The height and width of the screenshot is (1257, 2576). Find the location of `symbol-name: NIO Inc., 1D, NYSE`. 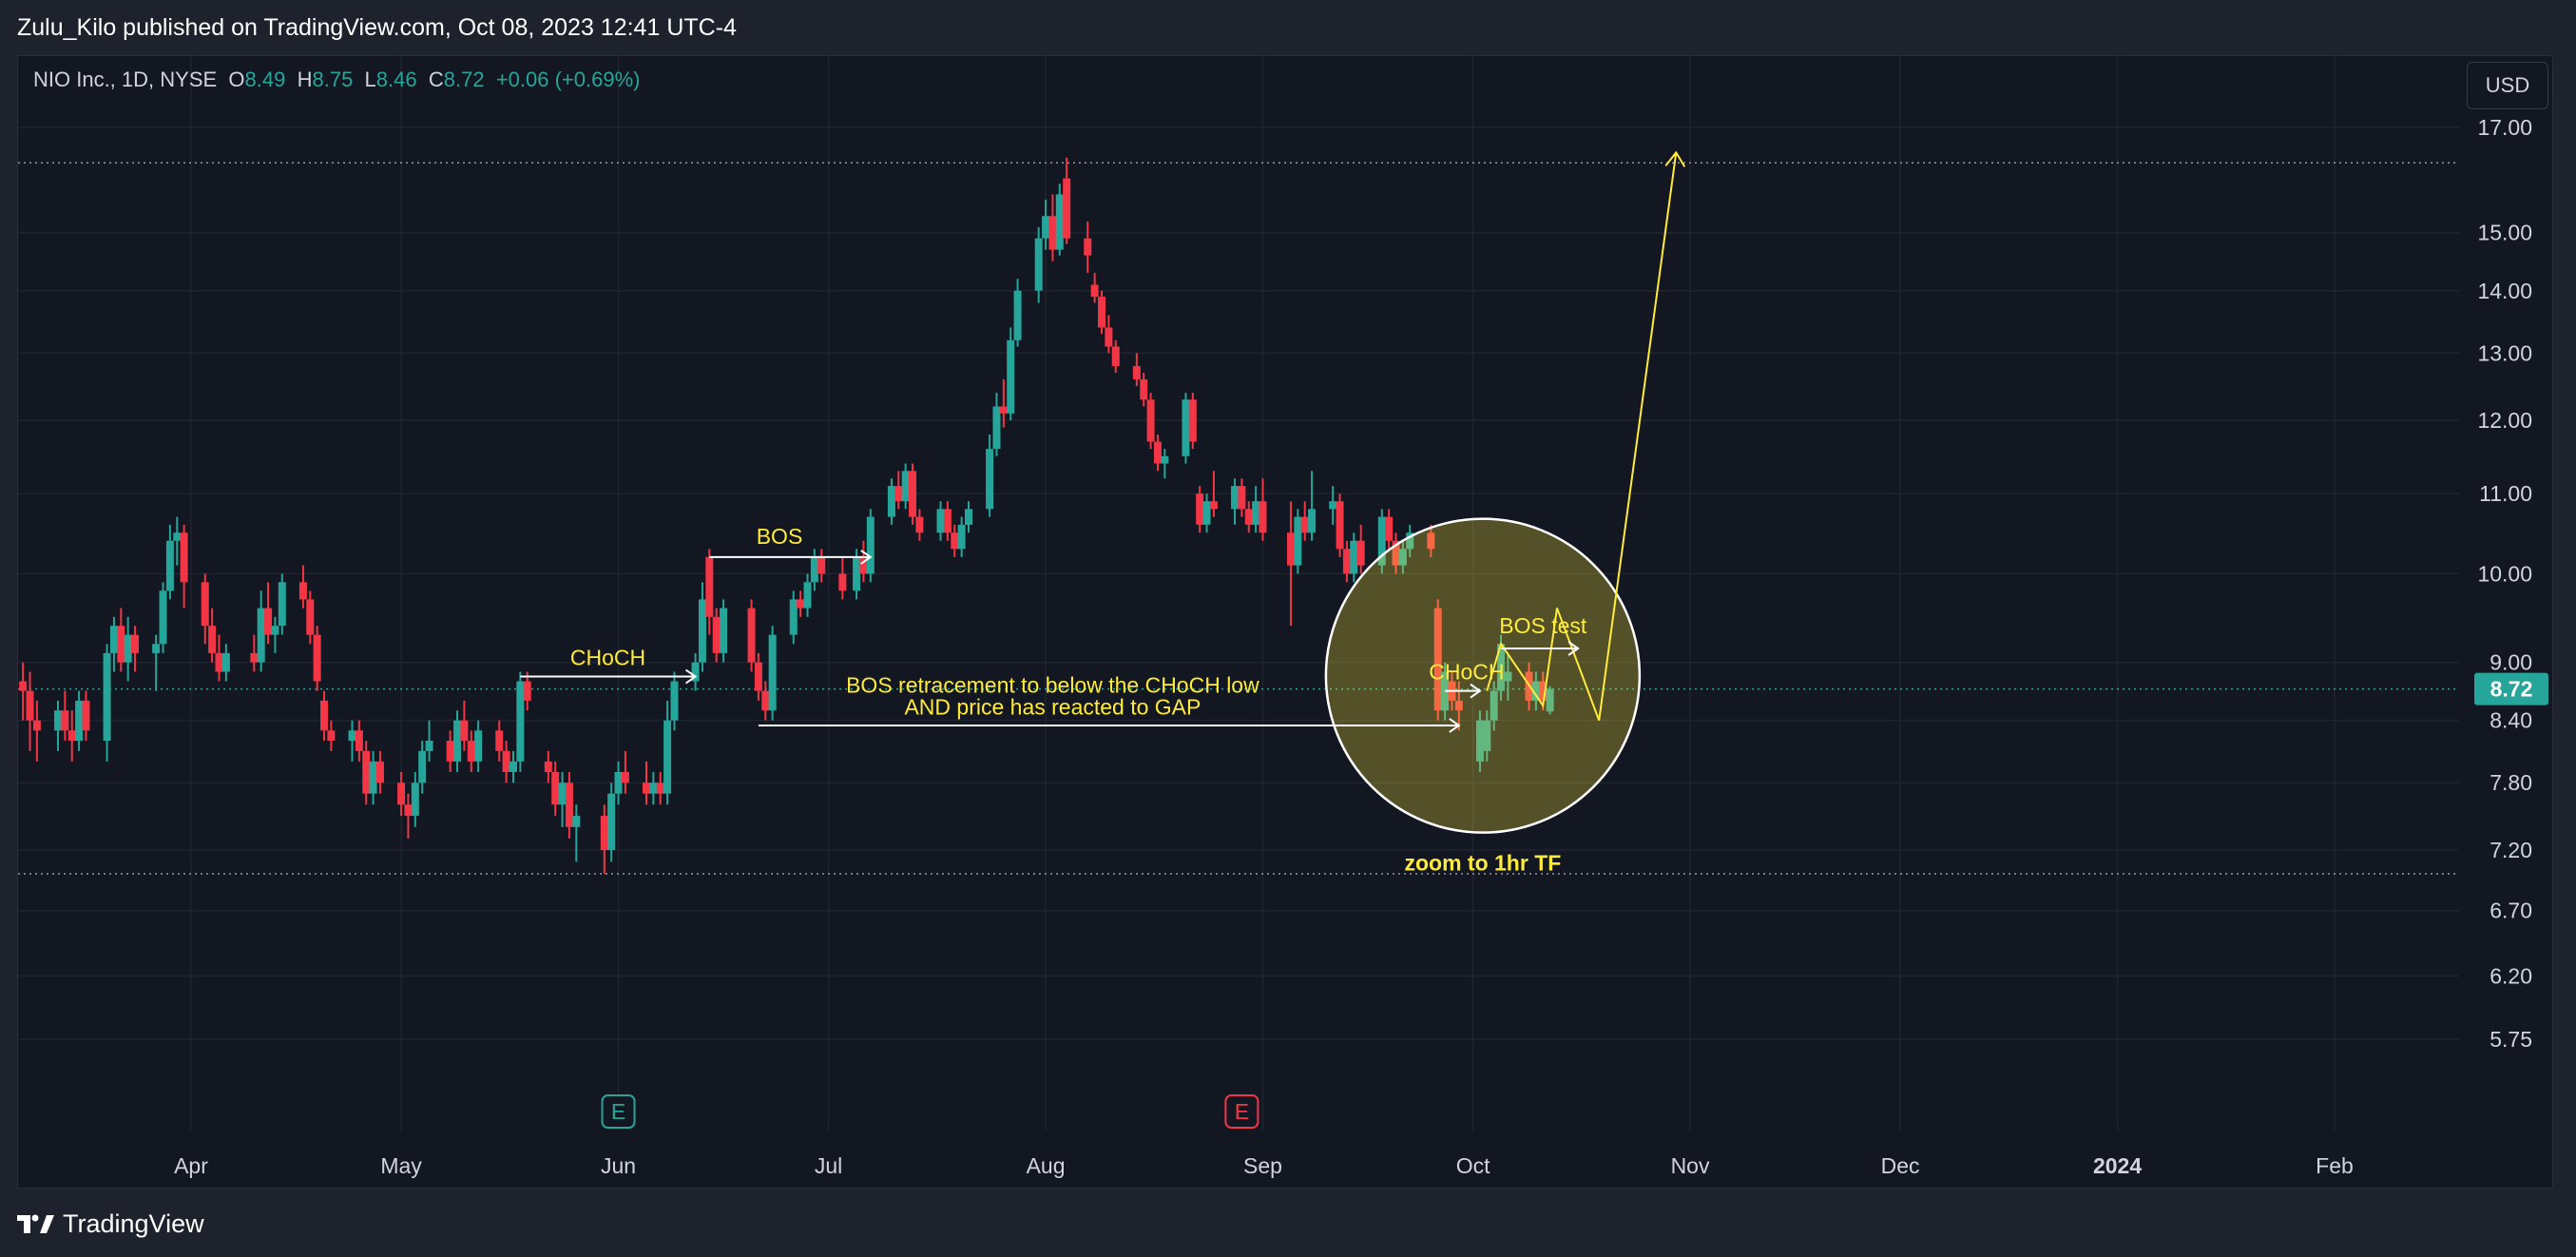

symbol-name: NIO Inc., 1D, NYSE is located at coordinates (125, 80).